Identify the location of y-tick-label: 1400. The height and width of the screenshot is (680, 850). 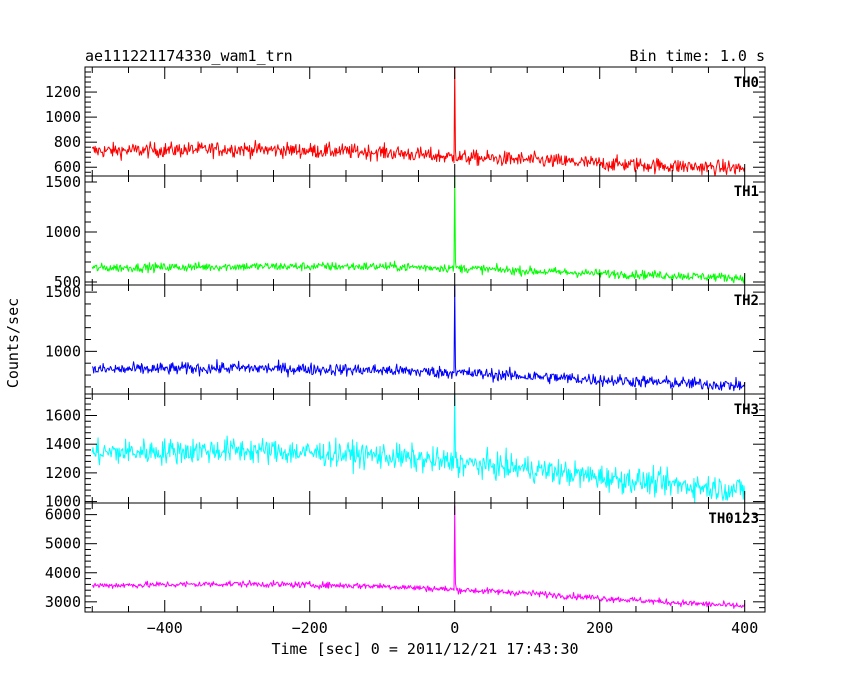
(63, 444).